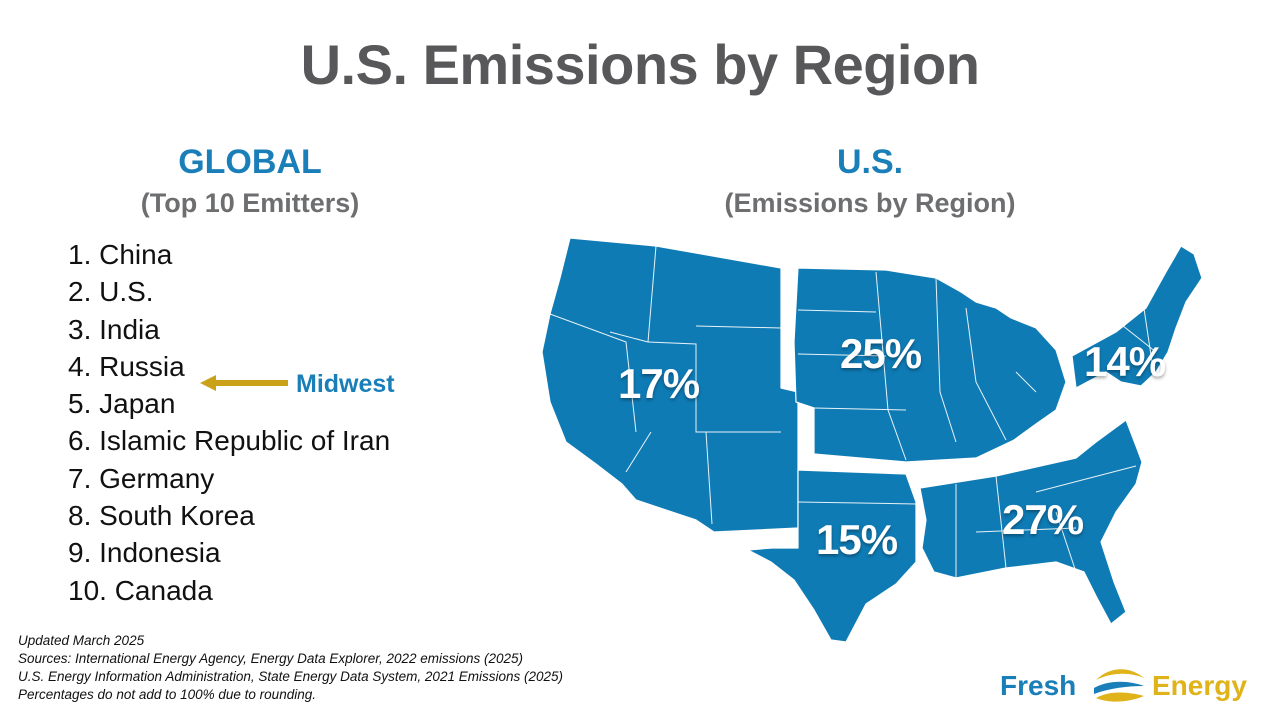  I want to click on logo-word-fresh: Fresh, so click(1038, 685).